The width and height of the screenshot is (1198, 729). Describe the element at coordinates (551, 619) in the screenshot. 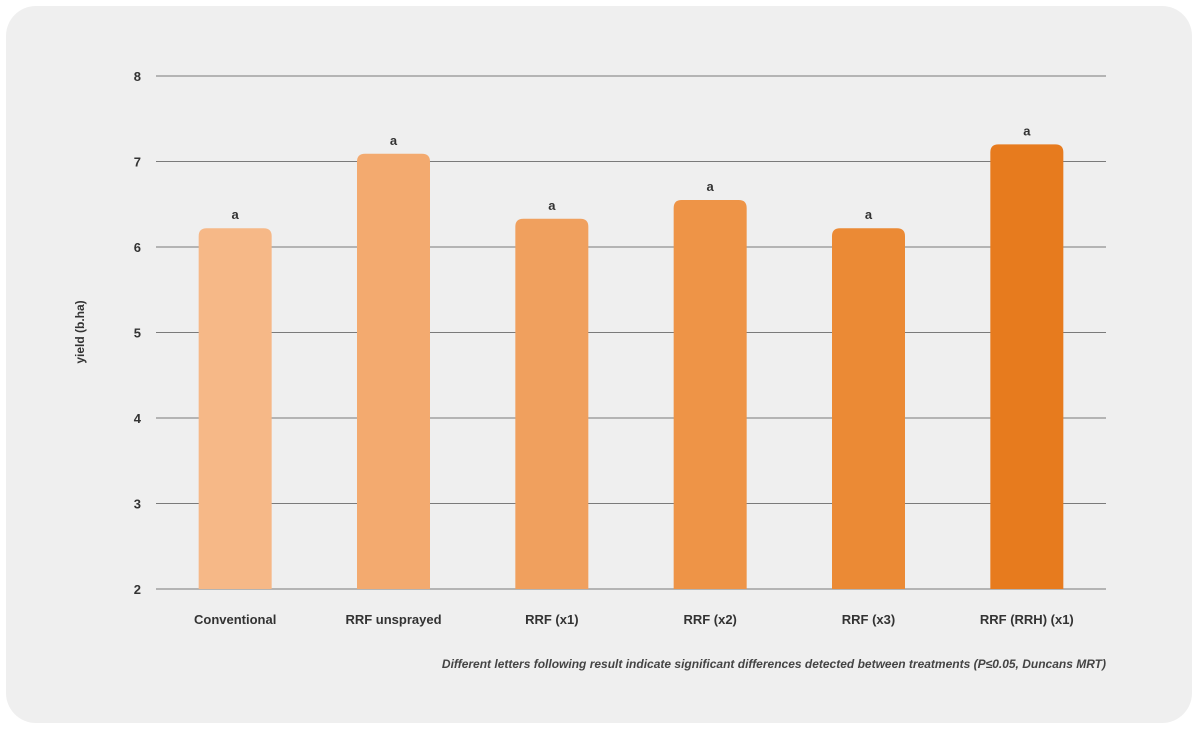

I see `x-tick-label: RRF (x1)` at that location.